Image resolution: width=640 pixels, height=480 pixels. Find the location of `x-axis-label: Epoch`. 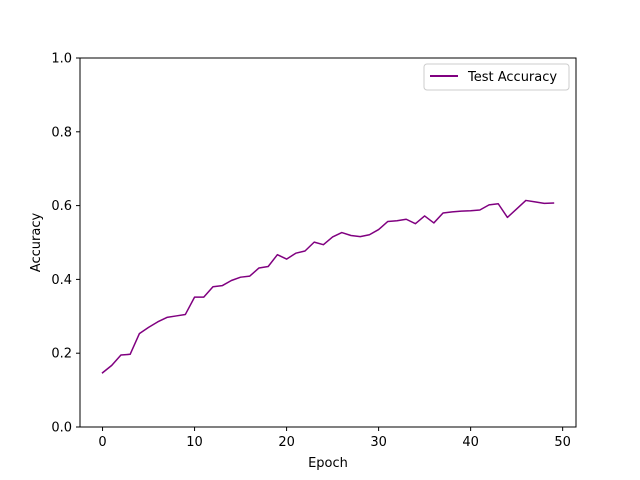

x-axis-label: Epoch is located at coordinates (328, 463).